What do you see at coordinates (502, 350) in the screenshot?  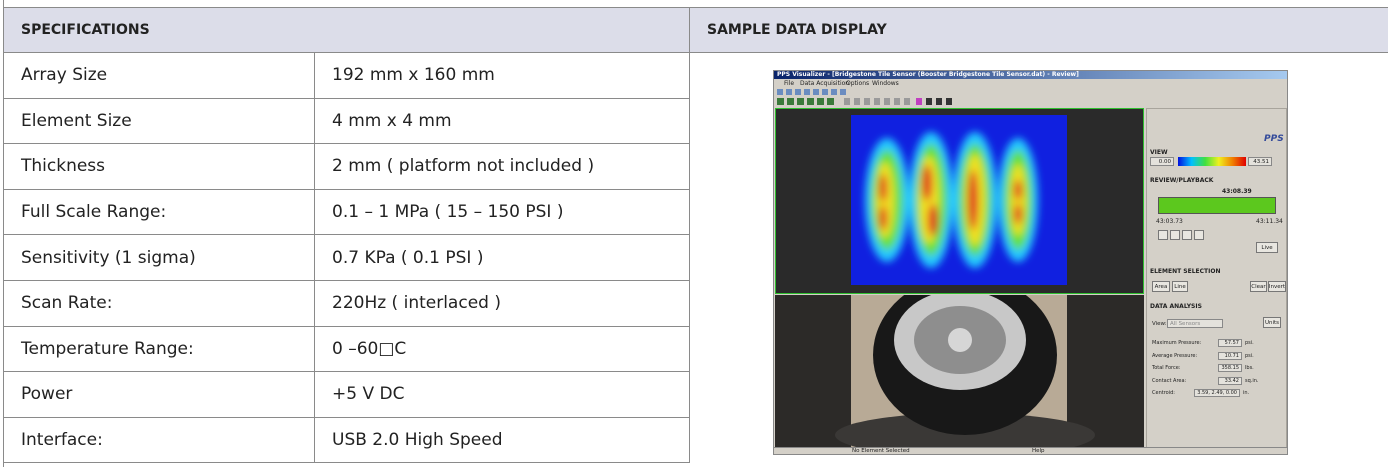 I see `value-cell: 0 –60□C` at bounding box center [502, 350].